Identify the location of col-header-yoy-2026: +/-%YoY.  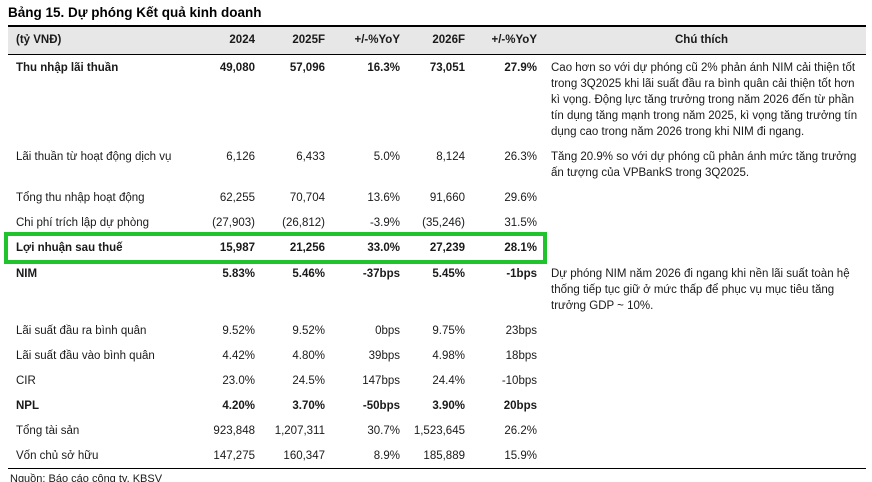
(501, 40).